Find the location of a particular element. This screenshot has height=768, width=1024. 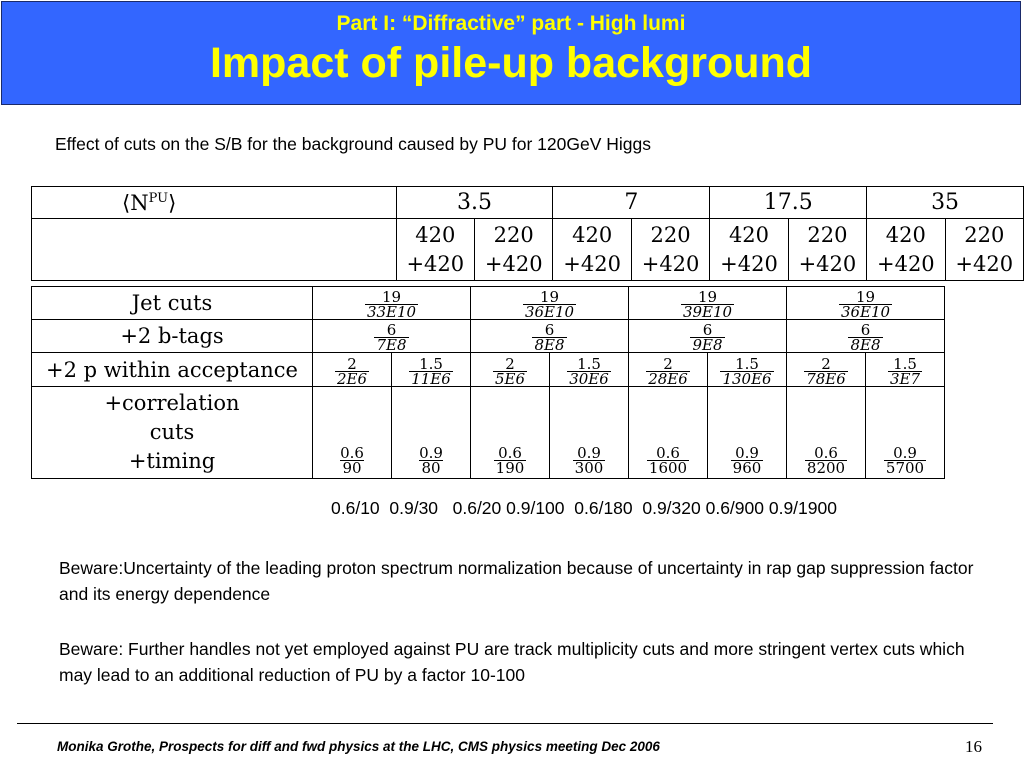

sb-cell: 1.5 130E6 is located at coordinates (747, 369).